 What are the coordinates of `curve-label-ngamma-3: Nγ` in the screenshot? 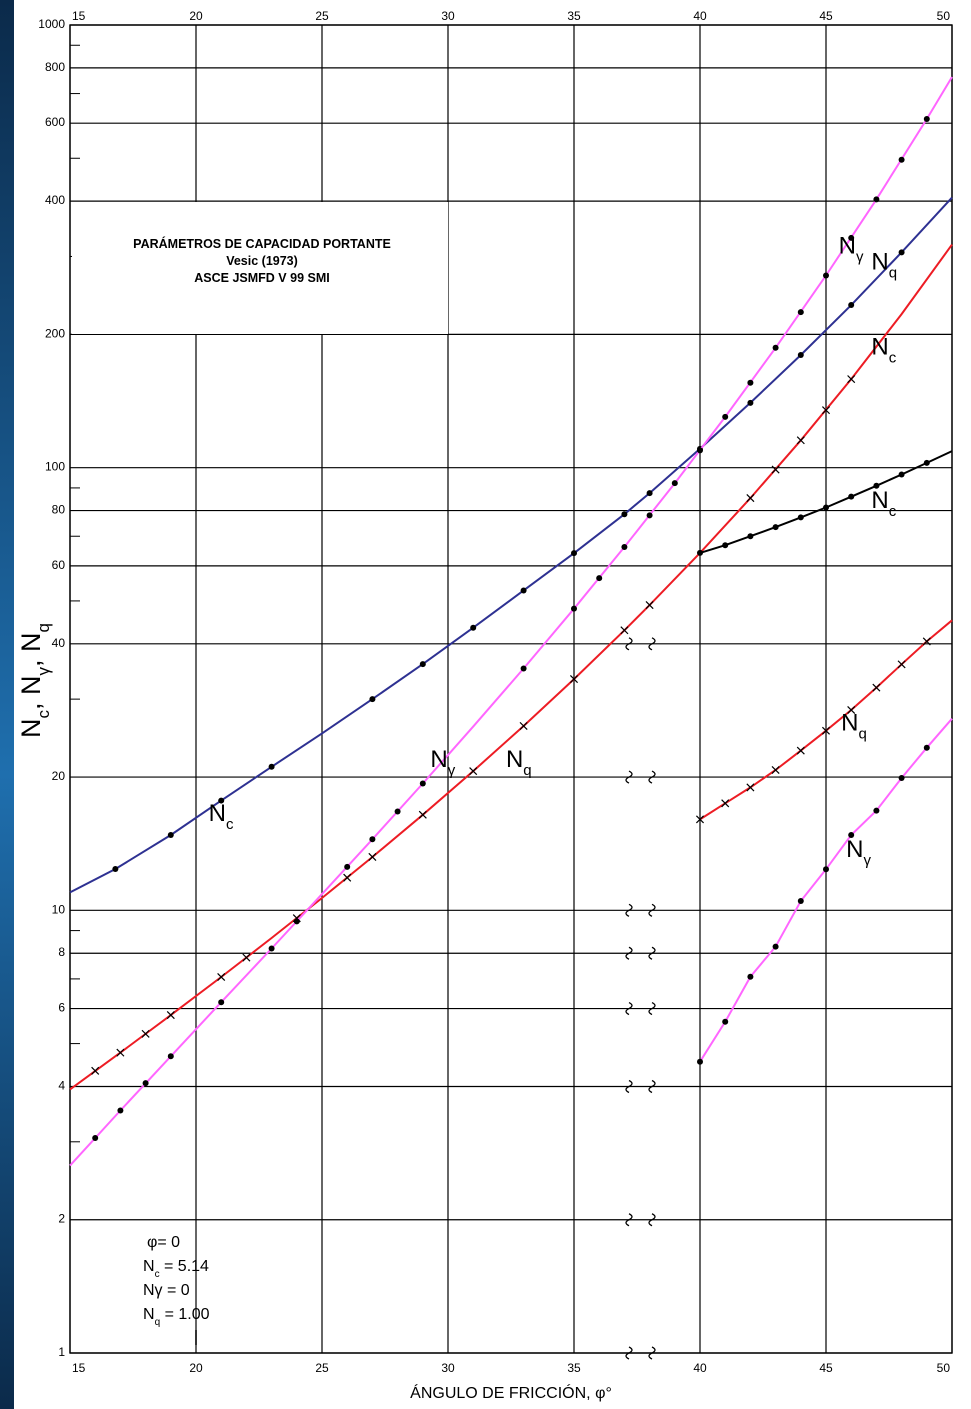 It's located at (851, 248).